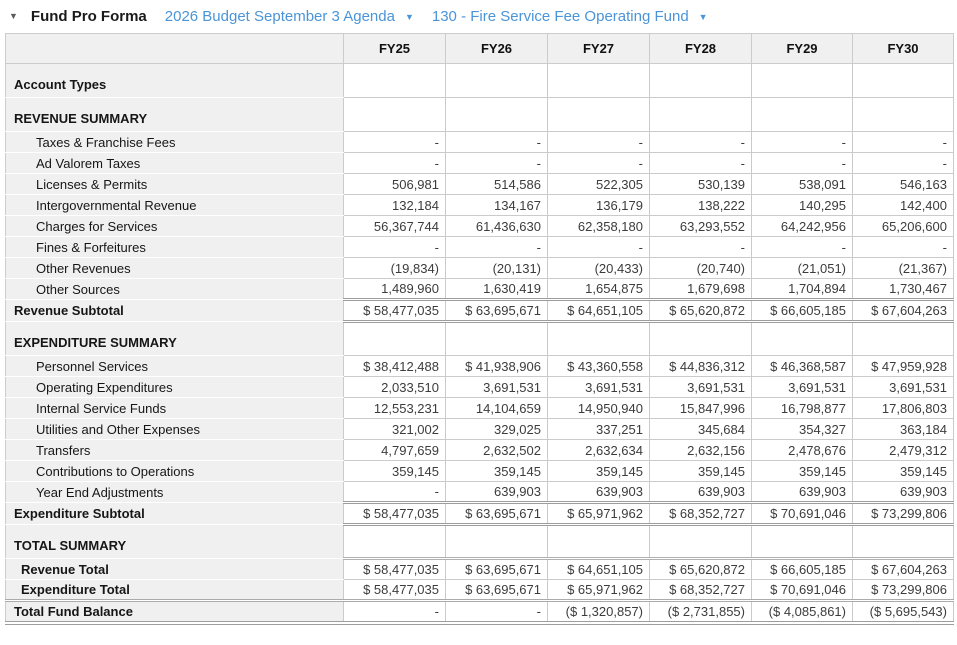 The height and width of the screenshot is (645, 957). What do you see at coordinates (479, 114) in the screenshot?
I see `table-row: REVENUE SUMMARY` at bounding box center [479, 114].